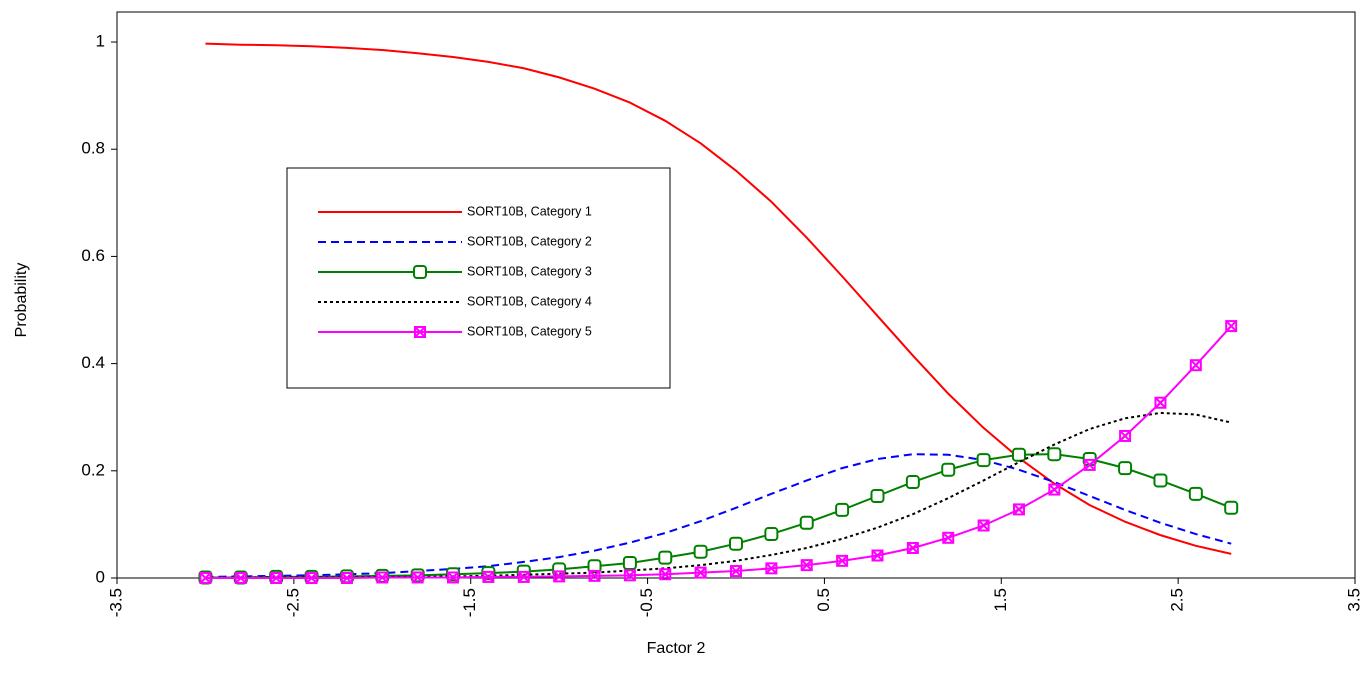 The width and height of the screenshot is (1370, 681). What do you see at coordinates (100, 40) in the screenshot?
I see `y-tick-label: 1` at bounding box center [100, 40].